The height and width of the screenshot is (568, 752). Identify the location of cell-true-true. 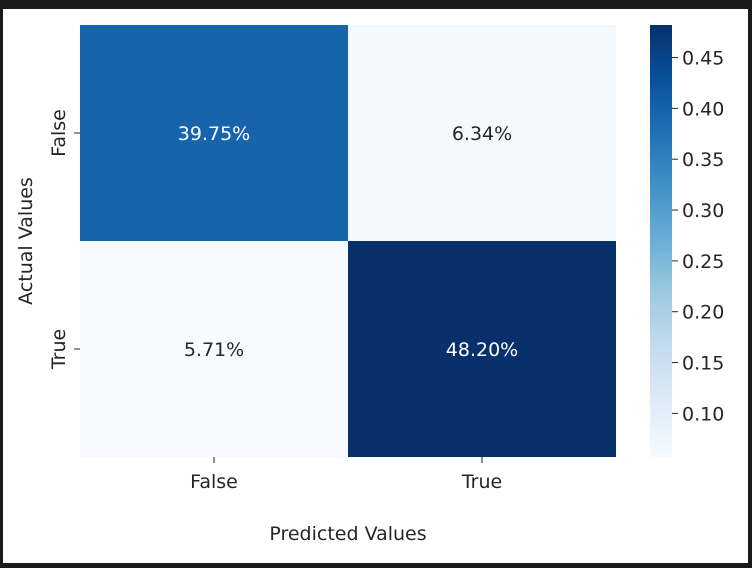
(482, 349).